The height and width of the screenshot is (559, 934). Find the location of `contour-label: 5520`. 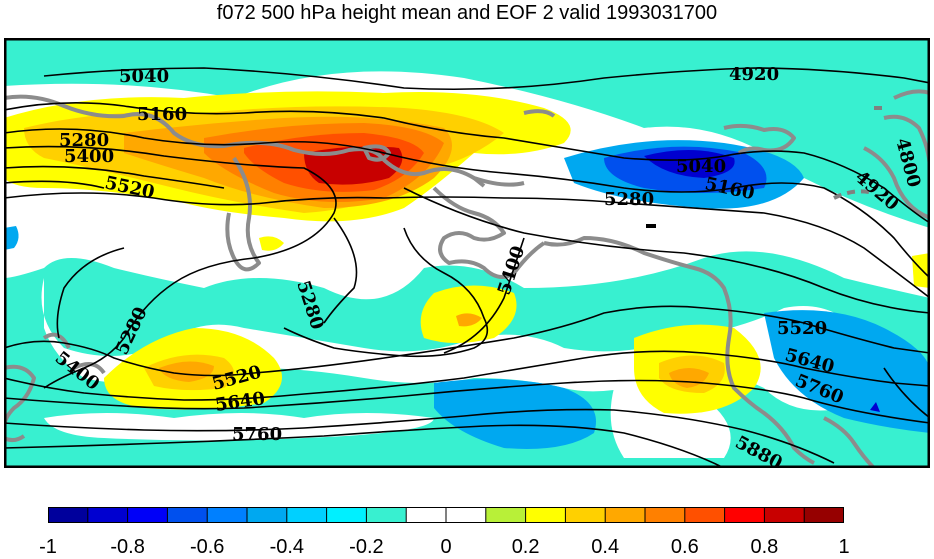

contour-label: 5520 is located at coordinates (802, 328).